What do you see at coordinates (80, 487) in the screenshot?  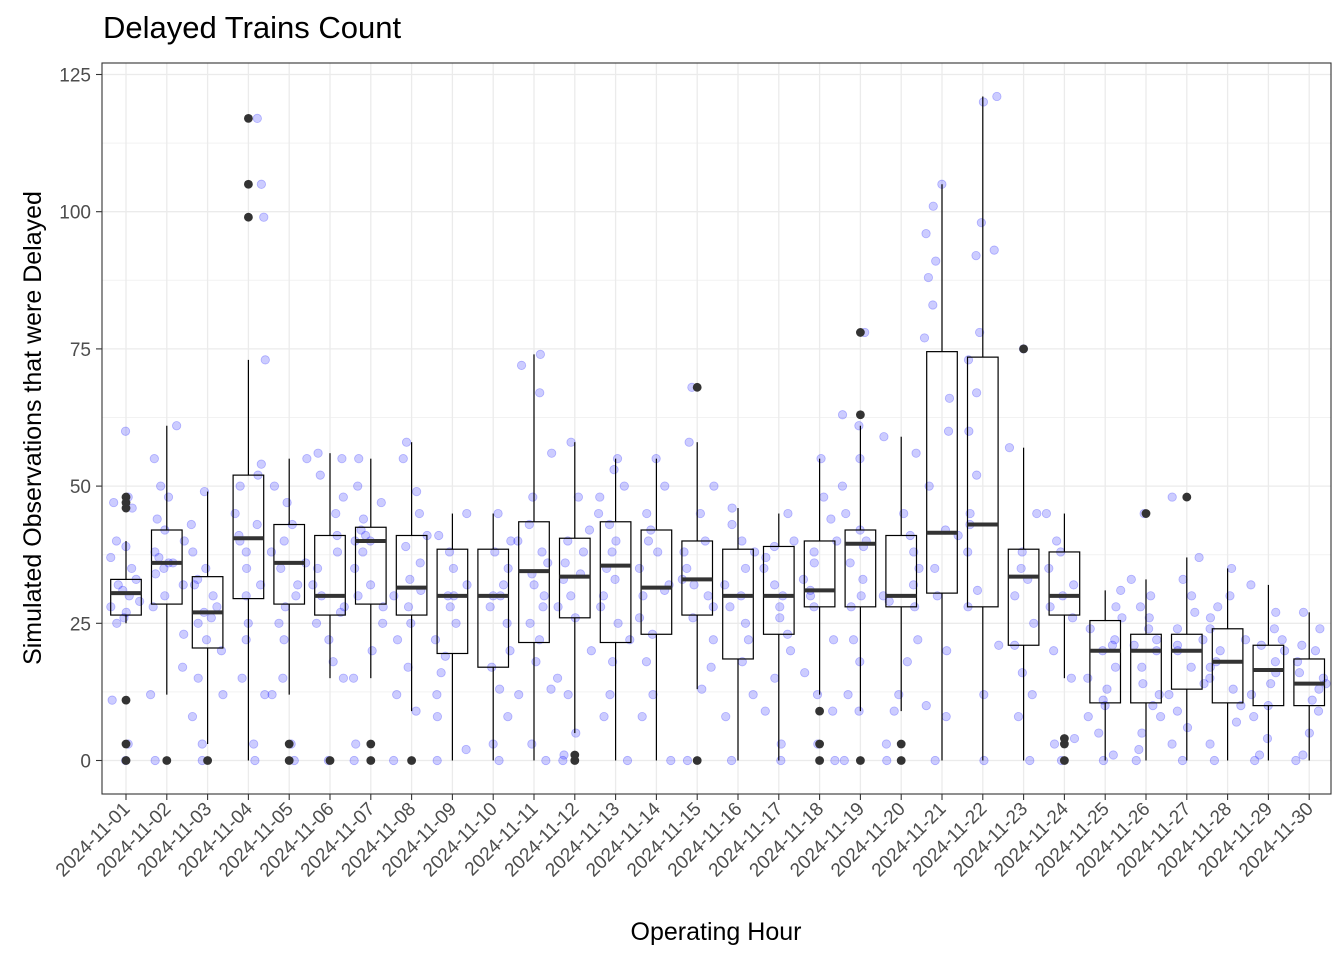 I see `y-tick-label: 50` at bounding box center [80, 487].